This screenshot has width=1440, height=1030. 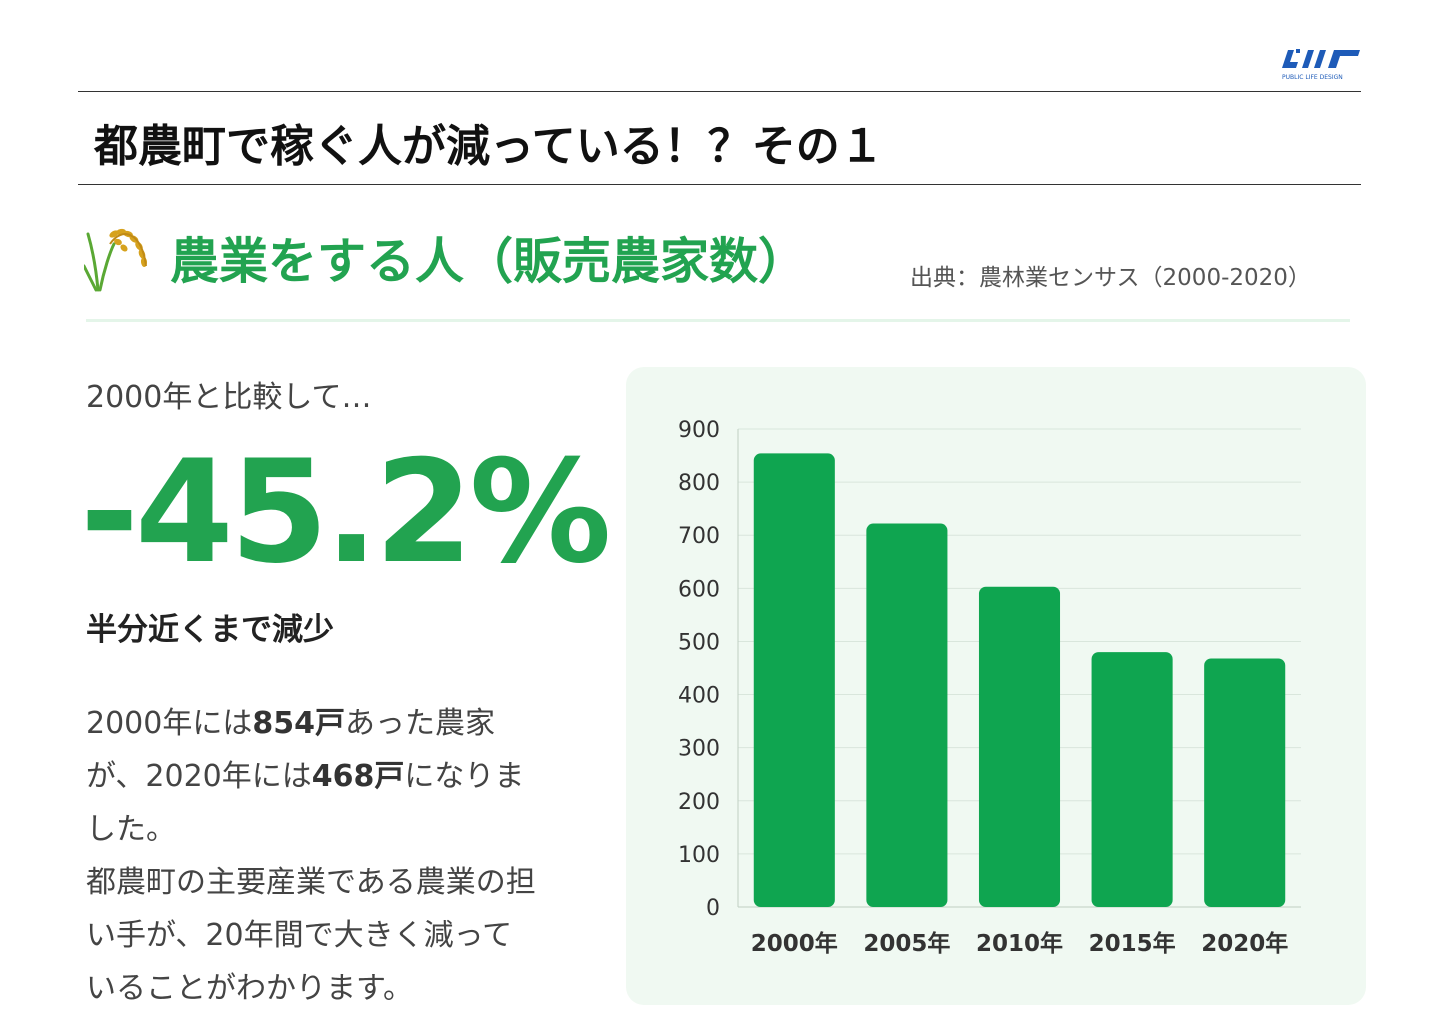 I want to click on y-tick-label: 500, so click(x=699, y=642).